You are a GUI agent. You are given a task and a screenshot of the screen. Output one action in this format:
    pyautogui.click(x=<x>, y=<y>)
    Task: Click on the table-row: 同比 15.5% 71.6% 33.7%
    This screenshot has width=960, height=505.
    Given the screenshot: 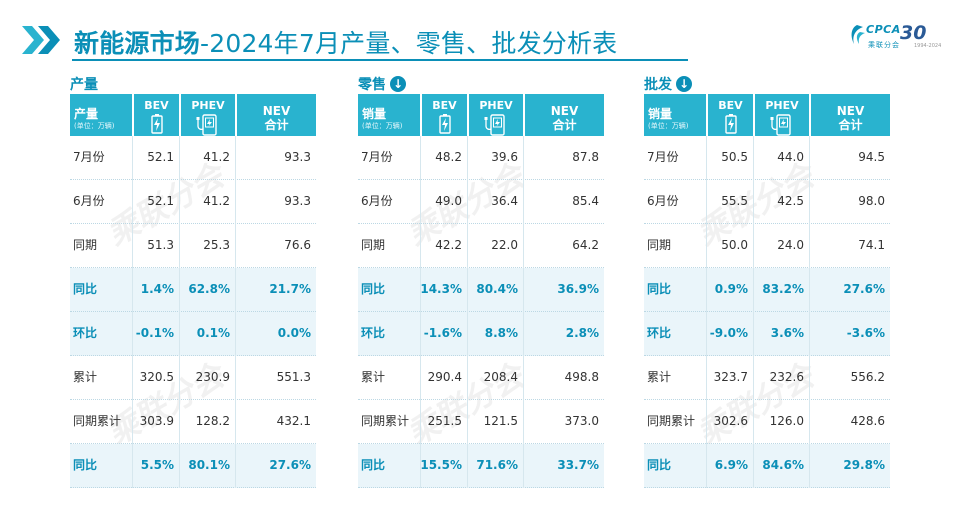 What is the action you would take?
    pyautogui.click(x=481, y=466)
    